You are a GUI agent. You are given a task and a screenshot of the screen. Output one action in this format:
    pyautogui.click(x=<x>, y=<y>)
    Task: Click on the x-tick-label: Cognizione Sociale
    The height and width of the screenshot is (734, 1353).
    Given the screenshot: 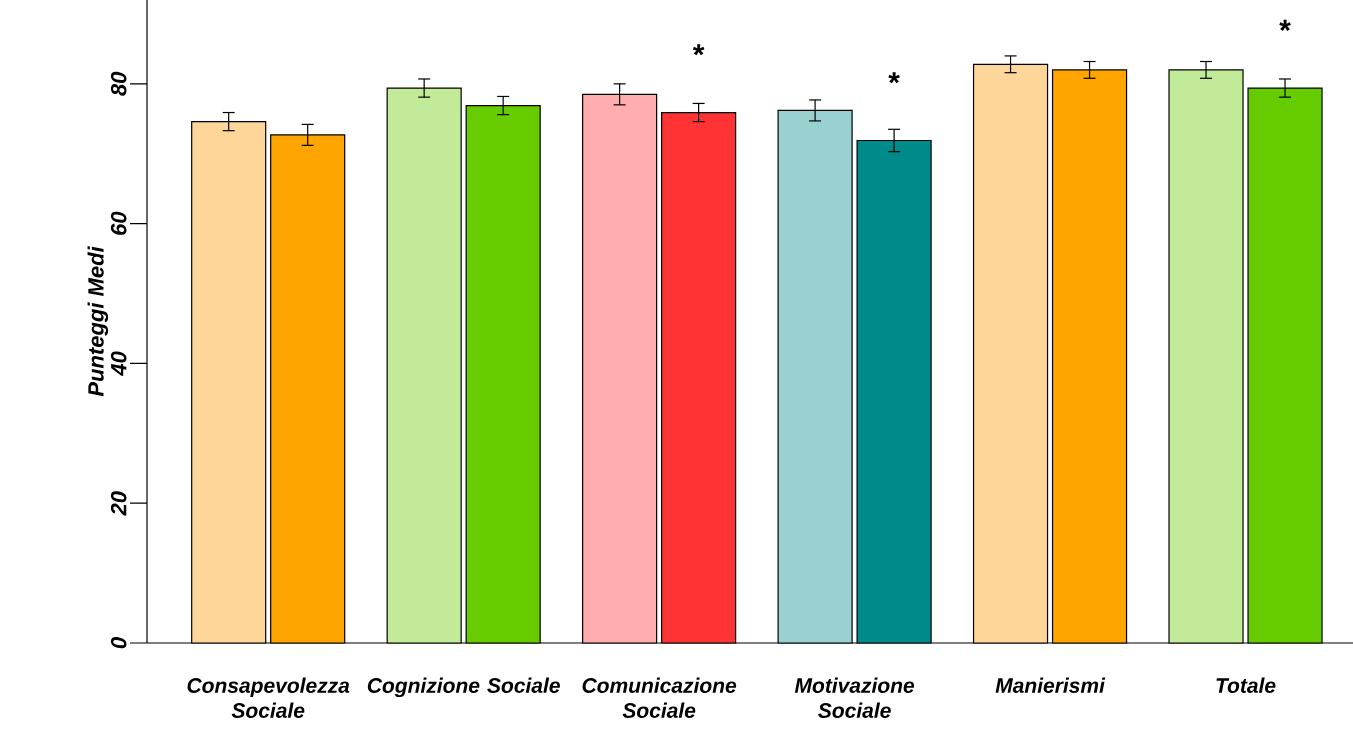 What is the action you would take?
    pyautogui.click(x=463, y=687)
    